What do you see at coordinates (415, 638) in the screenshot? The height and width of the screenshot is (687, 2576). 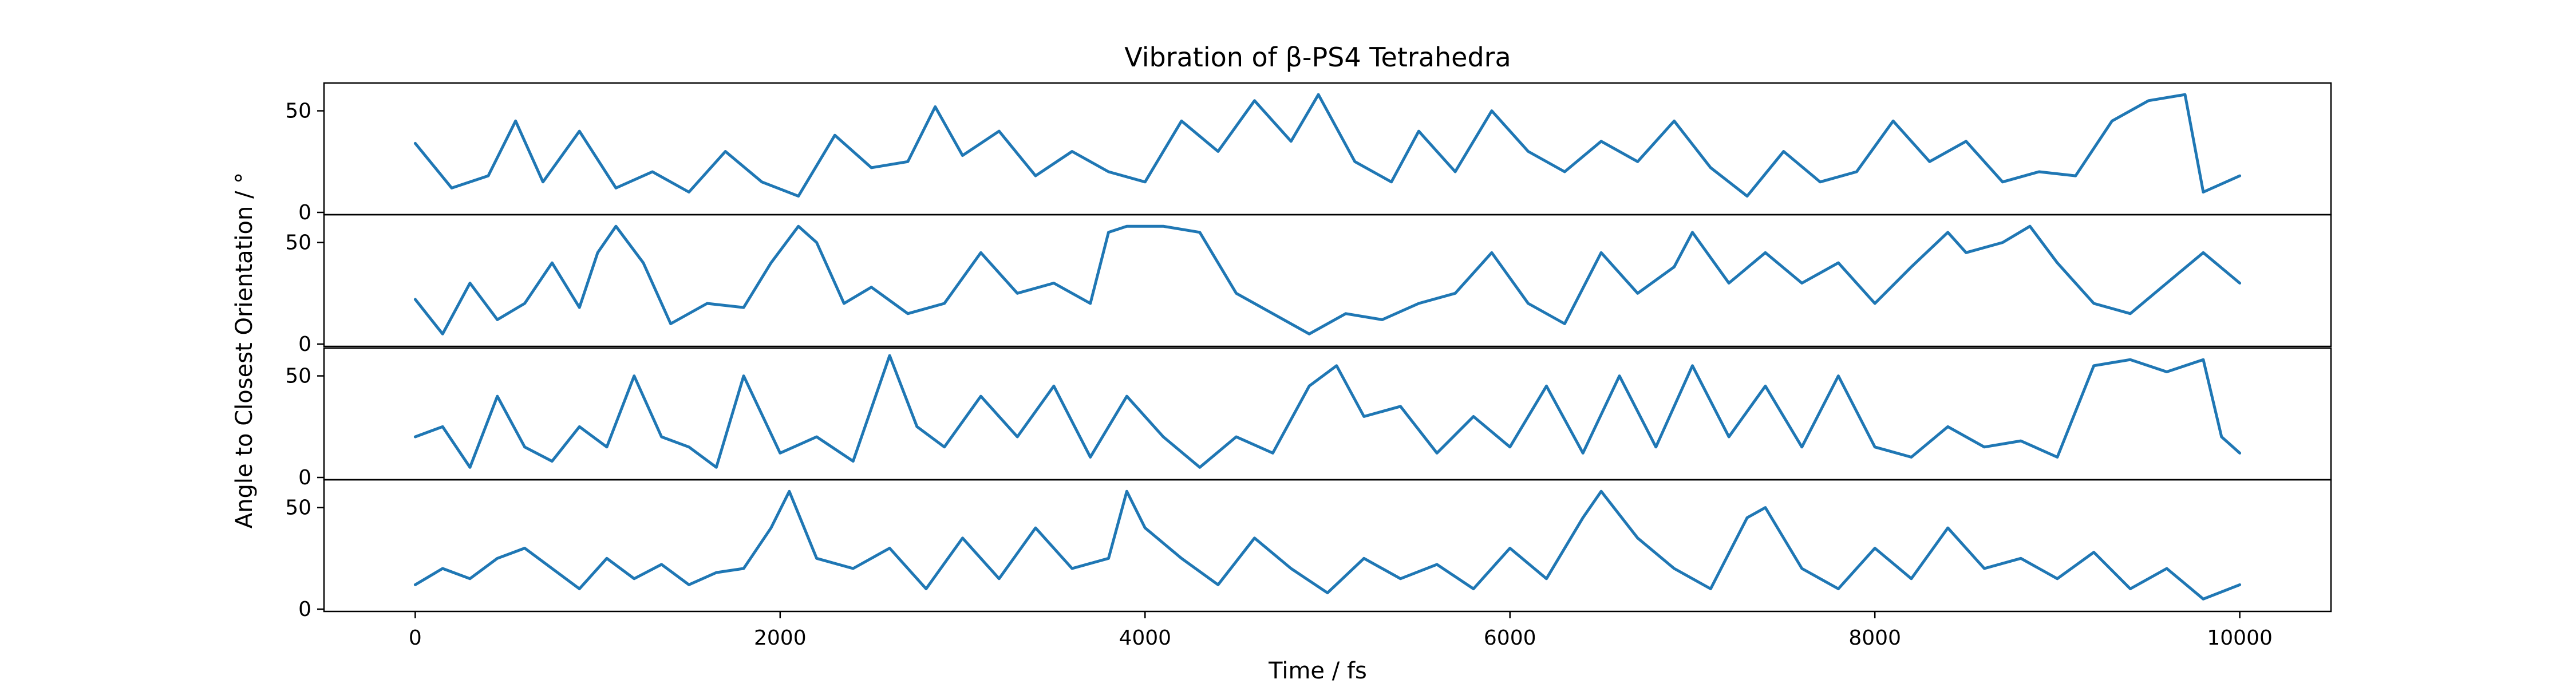 I see `x-tick-label: 0` at bounding box center [415, 638].